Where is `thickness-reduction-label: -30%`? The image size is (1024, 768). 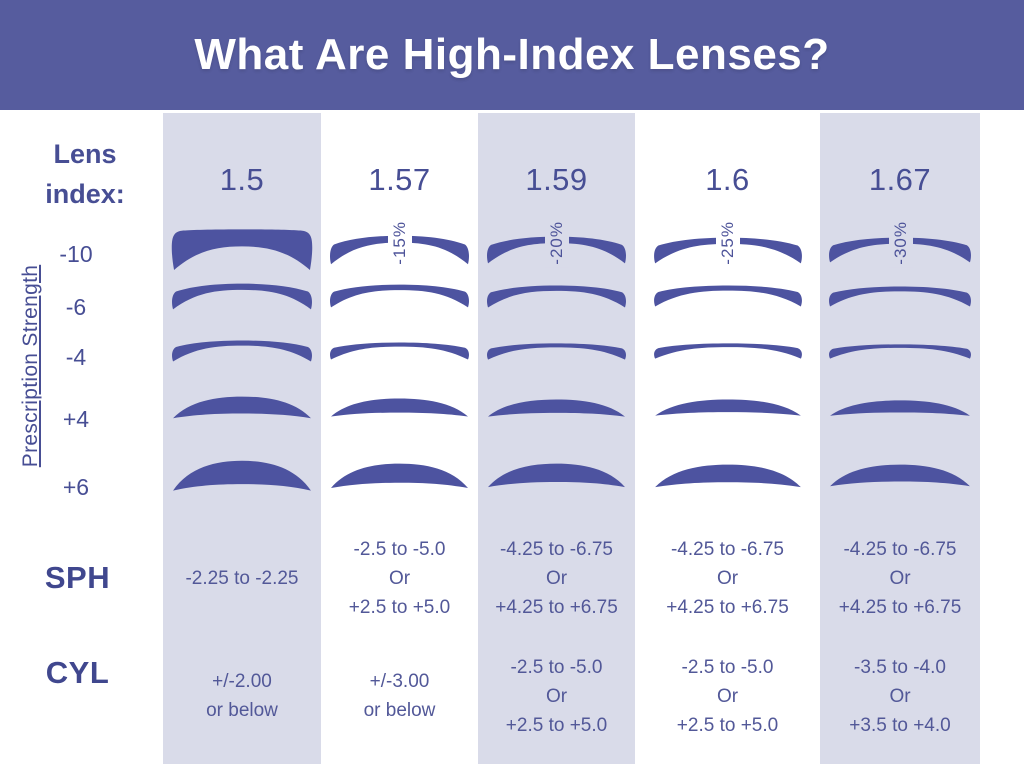 thickness-reduction-label: -30% is located at coordinates (901, 243).